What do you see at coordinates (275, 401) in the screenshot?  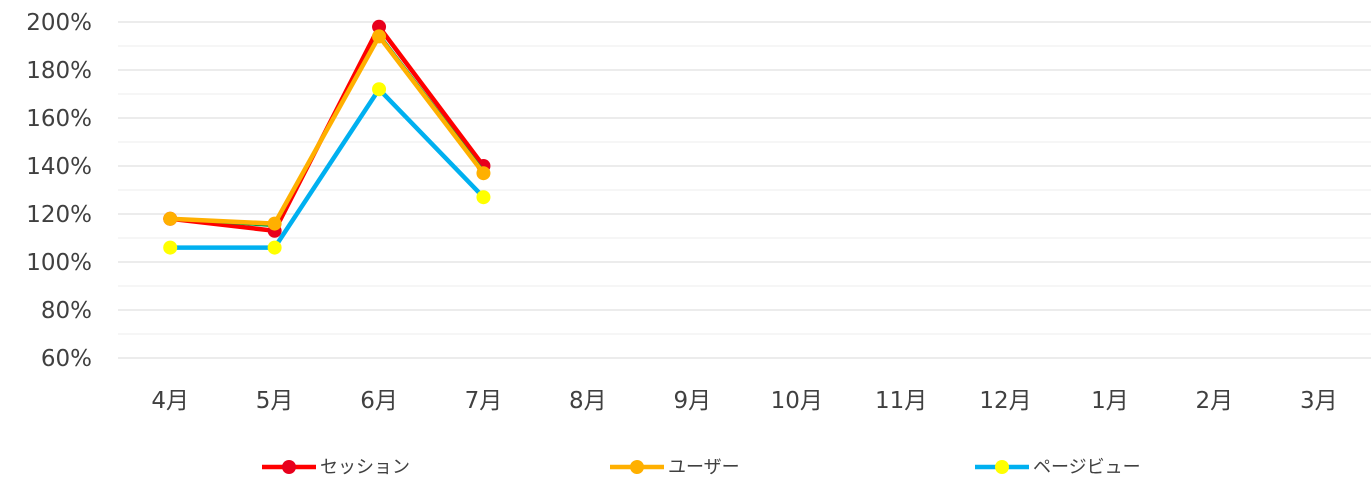 I see `x-tick-label: 5月` at bounding box center [275, 401].